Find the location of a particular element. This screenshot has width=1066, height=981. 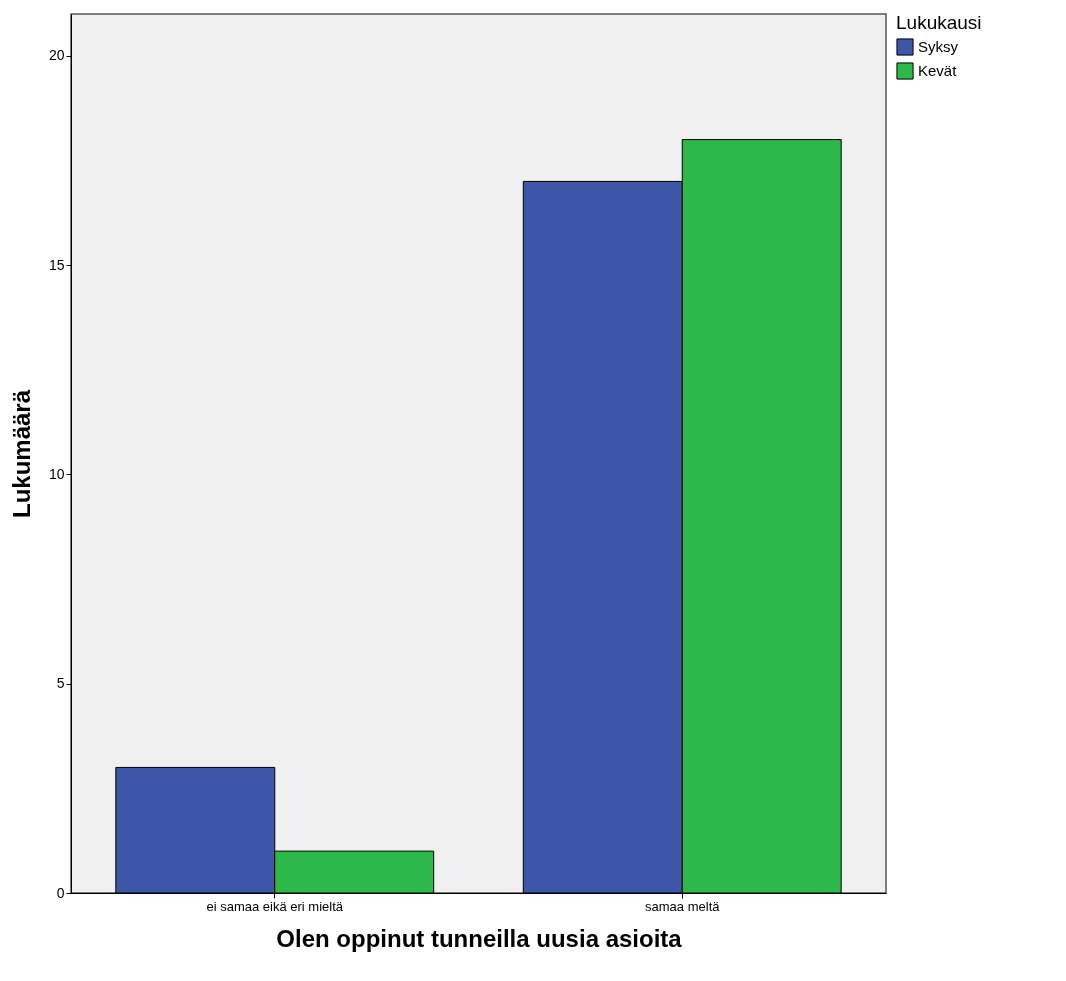

x-tick-label: samaa meltä is located at coordinates (683, 906).